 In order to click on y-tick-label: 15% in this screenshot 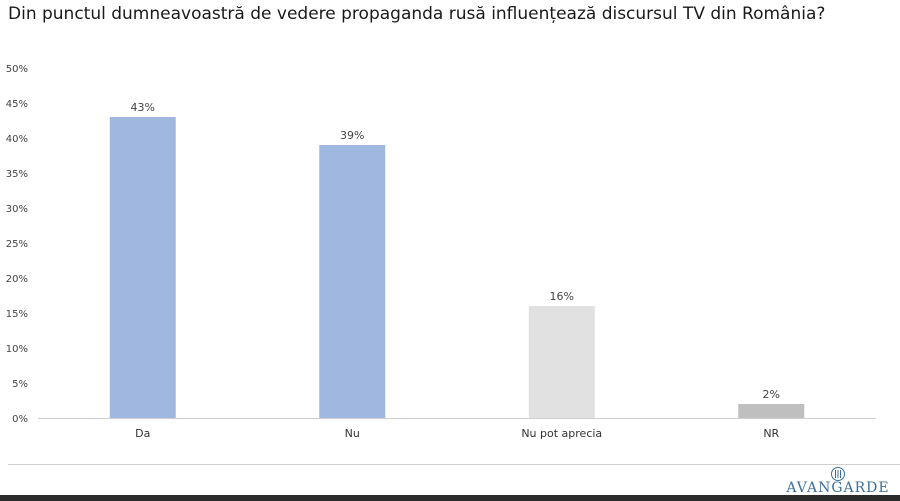, I will do `click(17, 314)`.